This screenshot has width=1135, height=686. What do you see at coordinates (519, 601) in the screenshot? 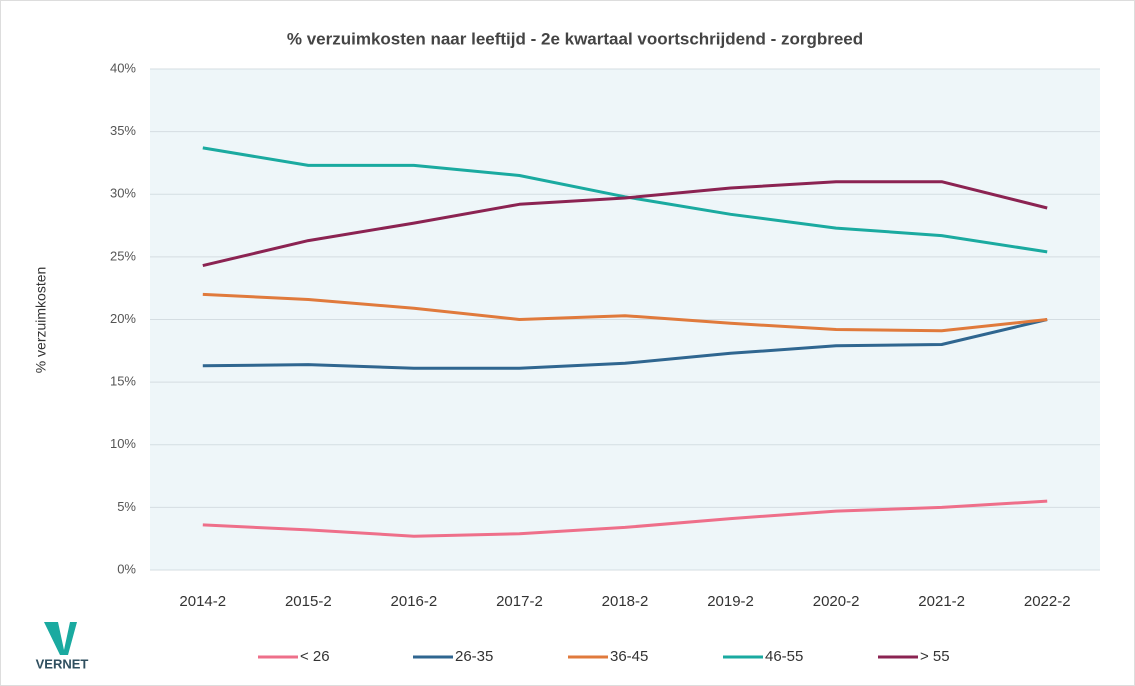
I see `x-tick-label: 2017-2` at bounding box center [519, 601].